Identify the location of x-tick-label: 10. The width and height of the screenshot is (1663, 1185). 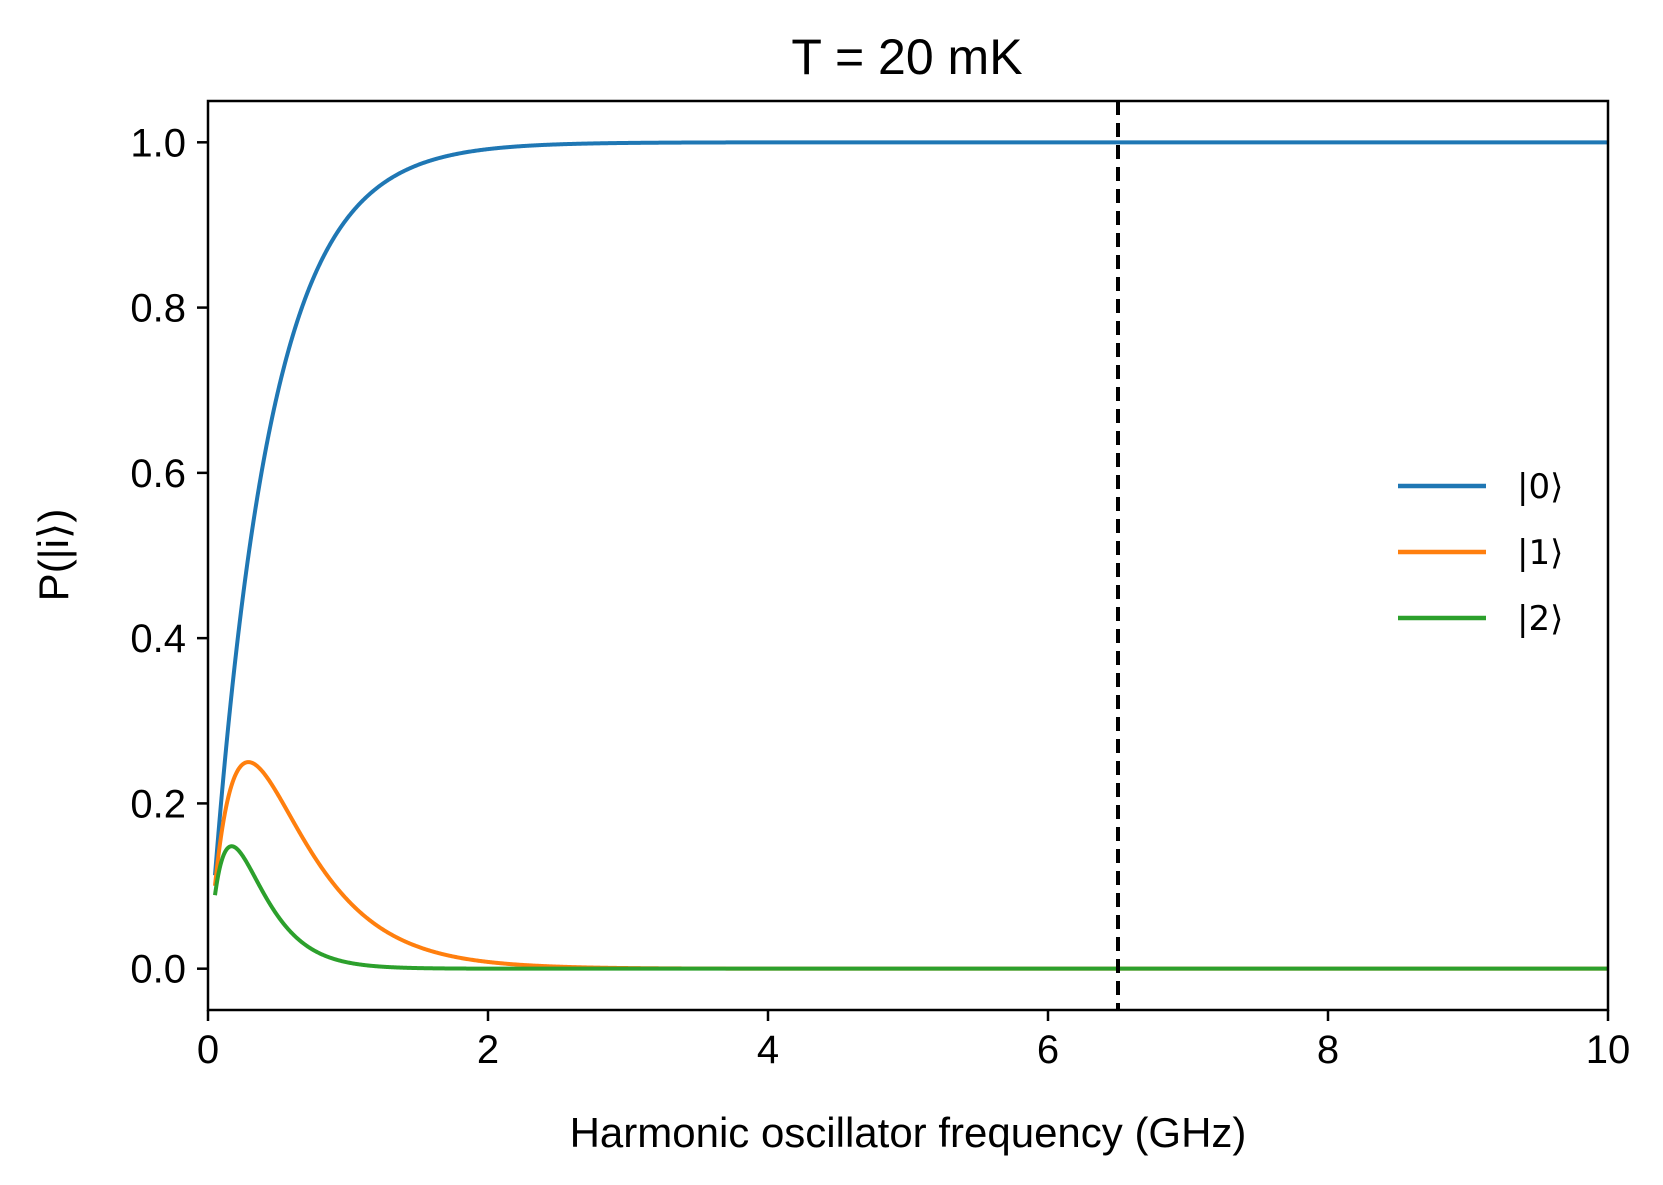
(1608, 1050).